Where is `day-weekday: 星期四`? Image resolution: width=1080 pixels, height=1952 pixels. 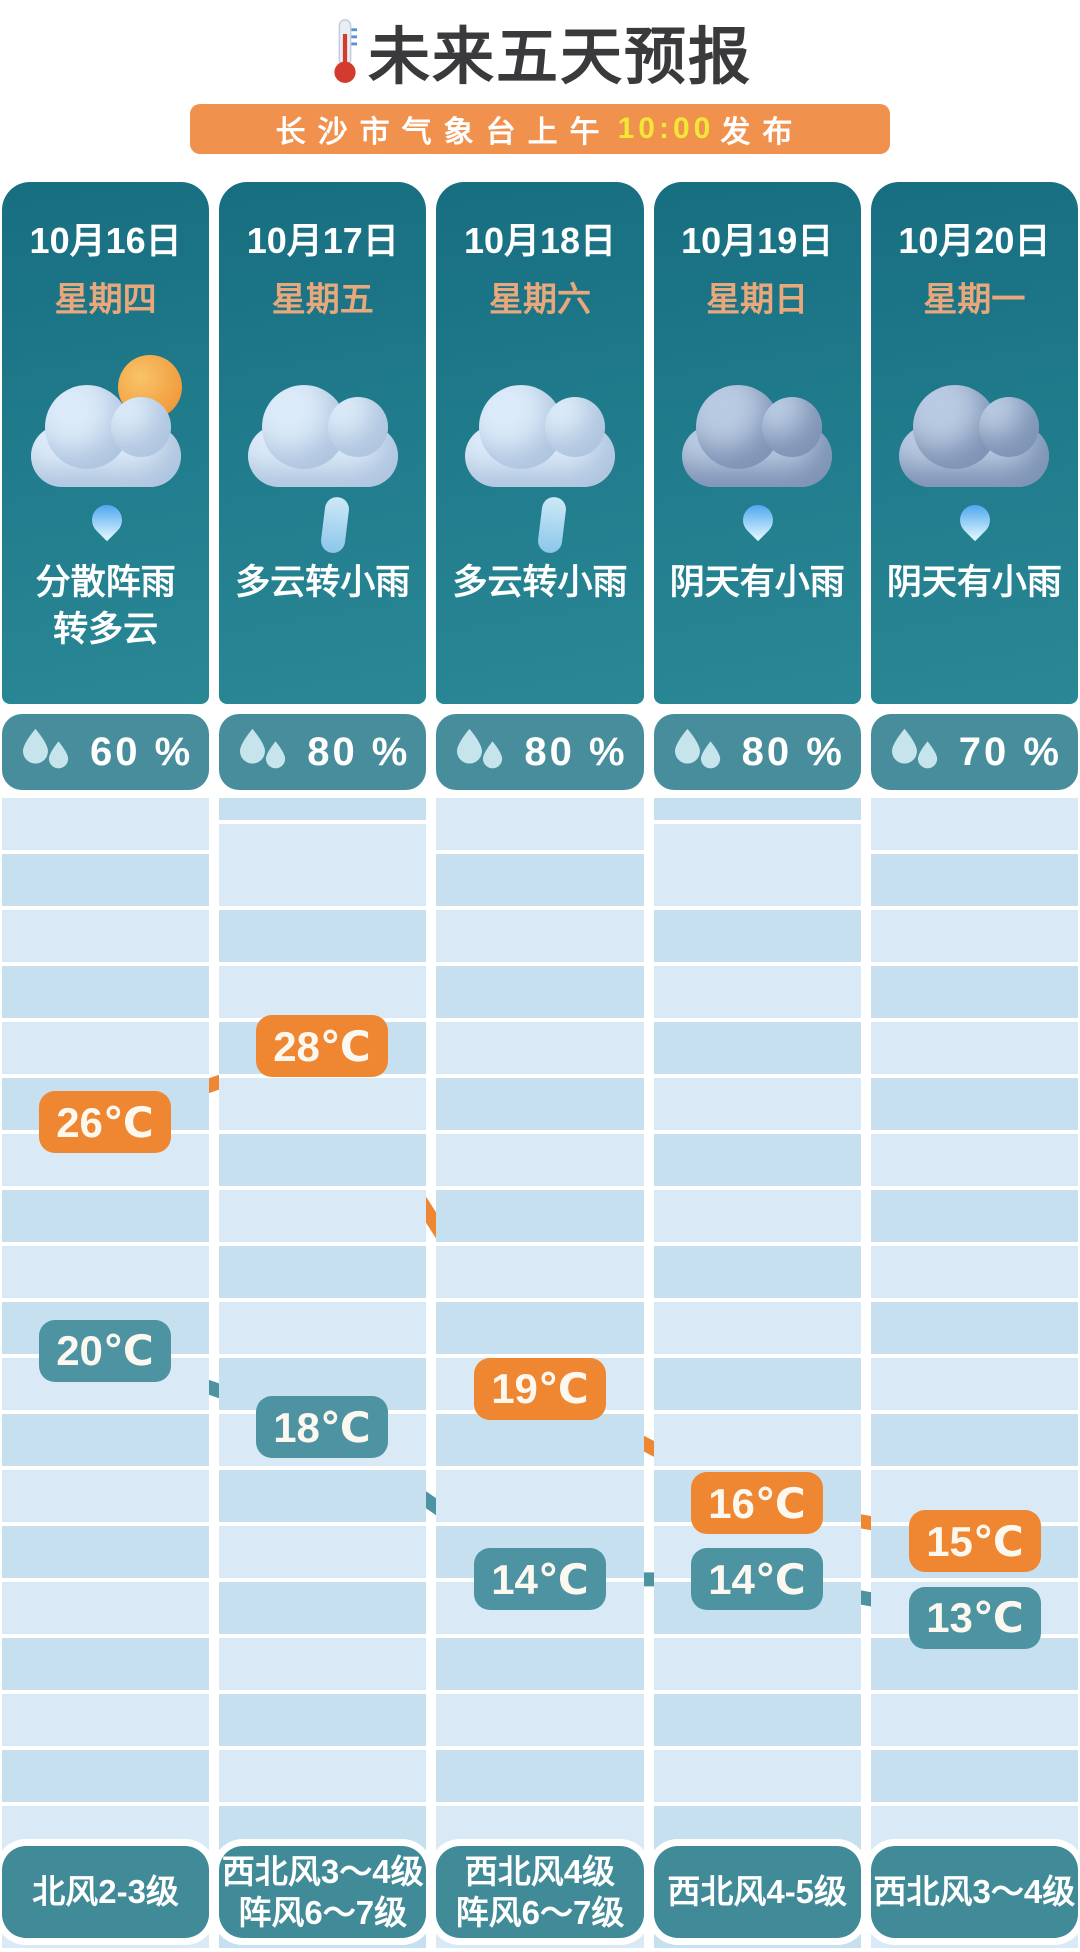 day-weekday: 星期四 is located at coordinates (105, 300).